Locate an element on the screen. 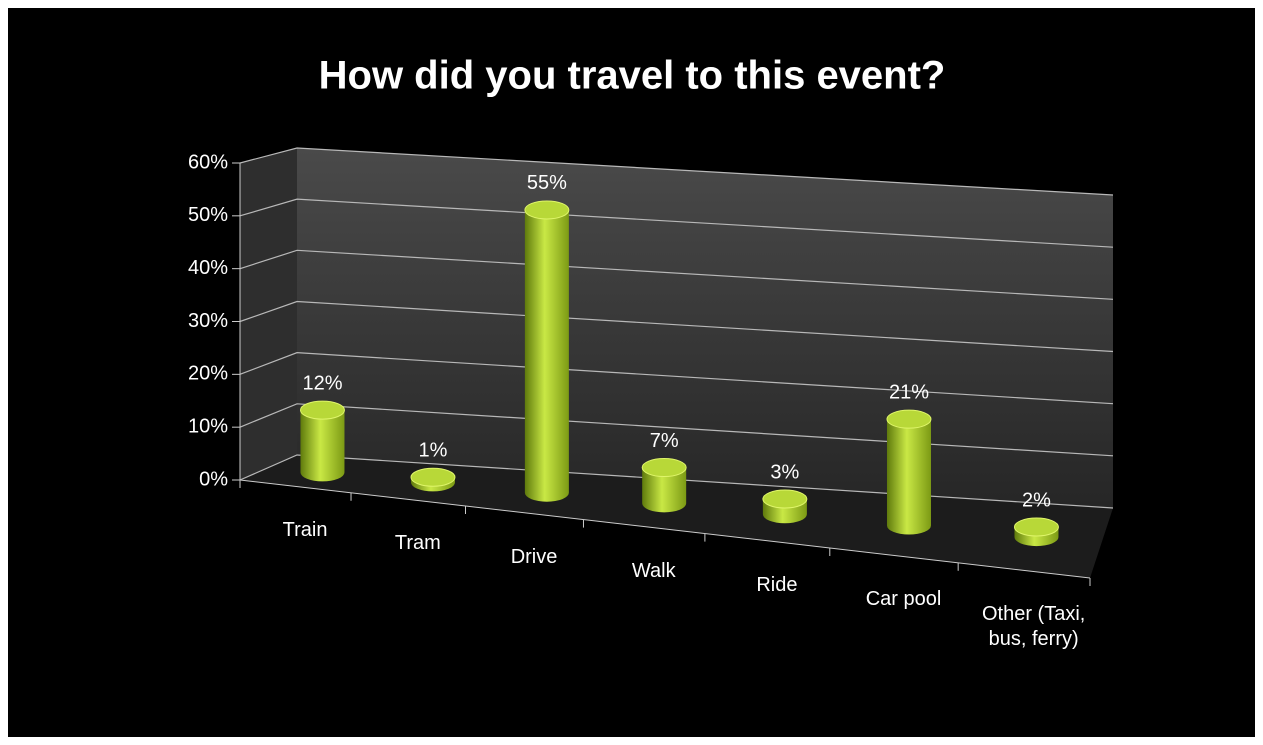 This screenshot has width=1263, height=745. value-label: 55% is located at coordinates (547, 183).